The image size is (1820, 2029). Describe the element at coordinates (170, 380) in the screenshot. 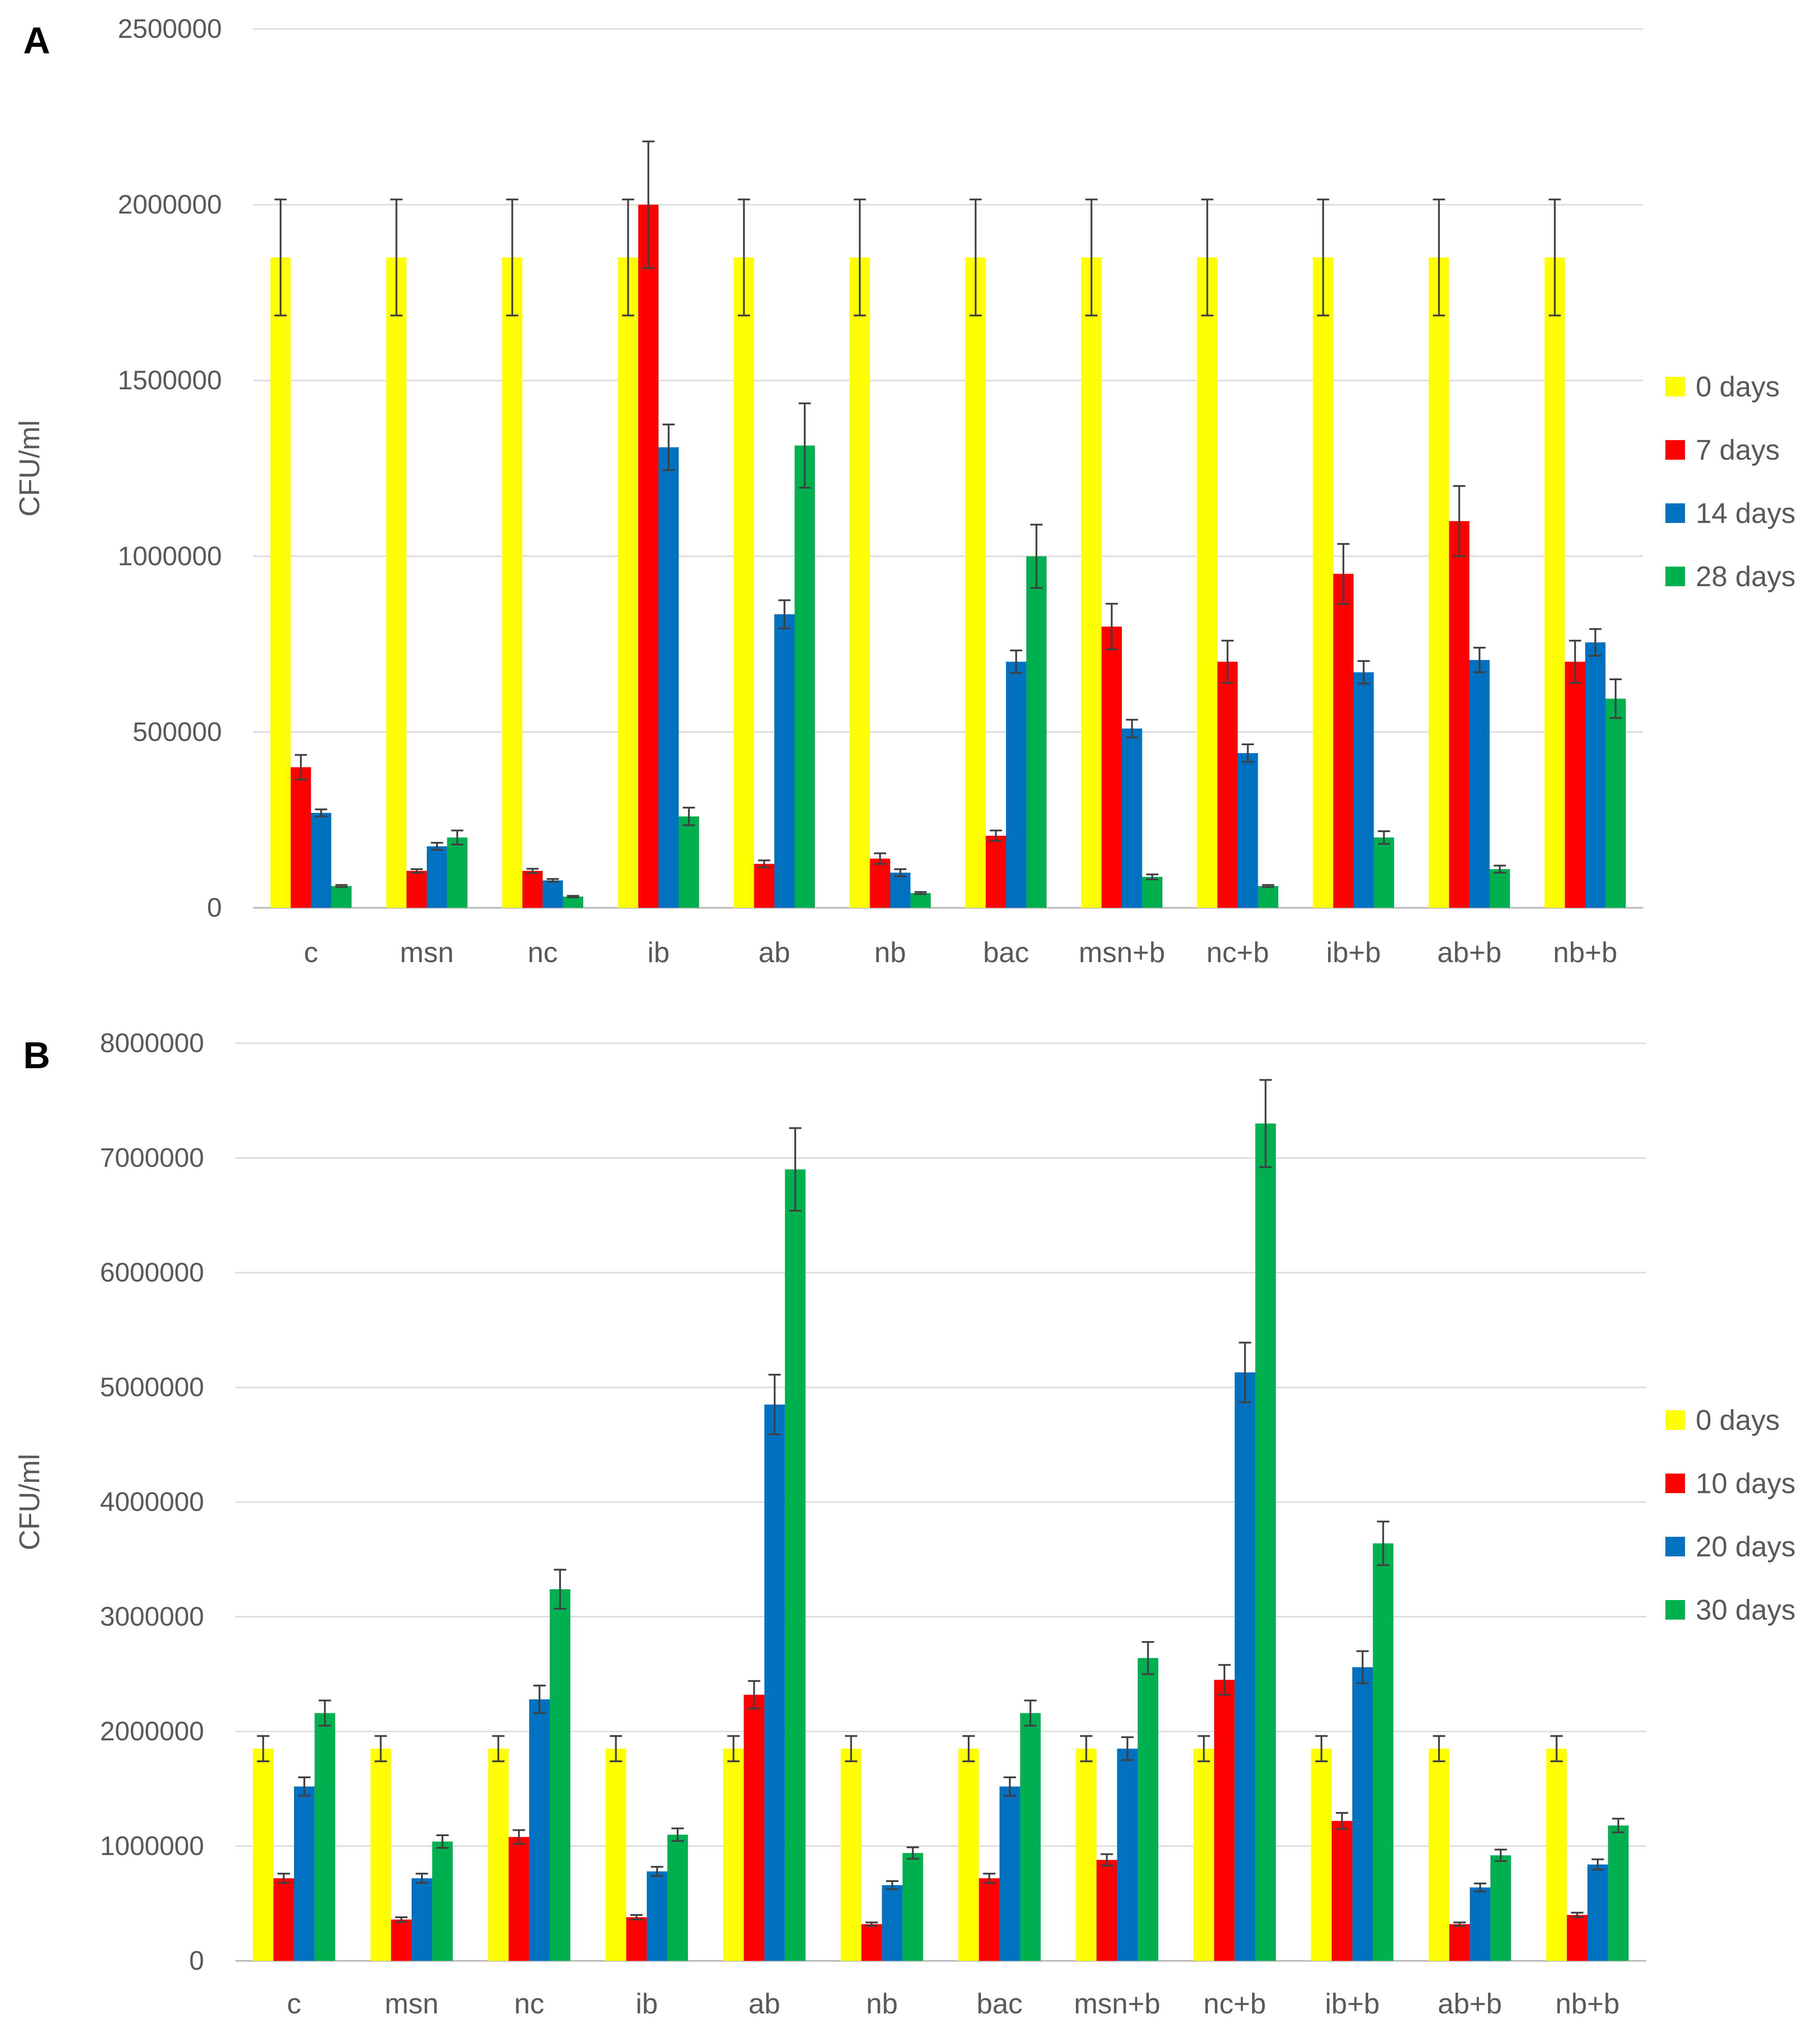

I see `panel-a-y-tick-label: 1500000` at that location.